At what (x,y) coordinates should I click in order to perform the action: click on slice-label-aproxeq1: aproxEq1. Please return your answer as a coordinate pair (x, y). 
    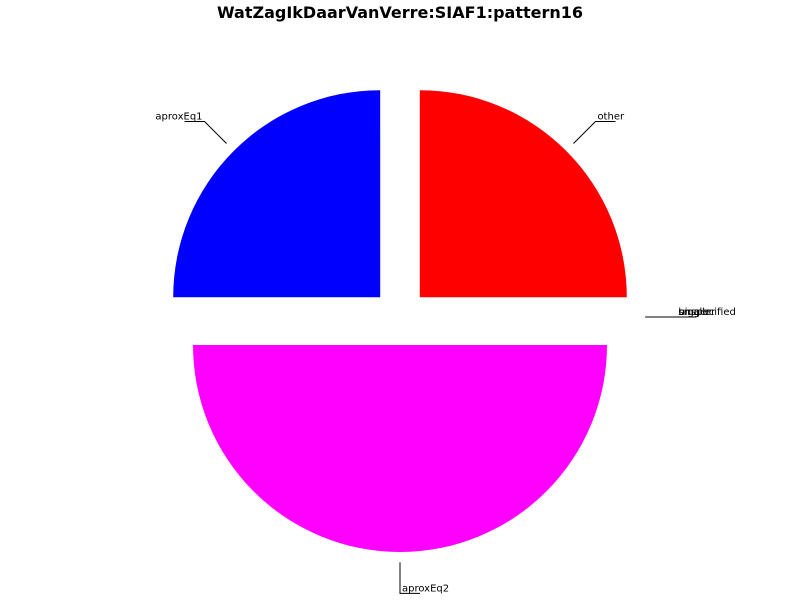
    Looking at the image, I should click on (178, 117).